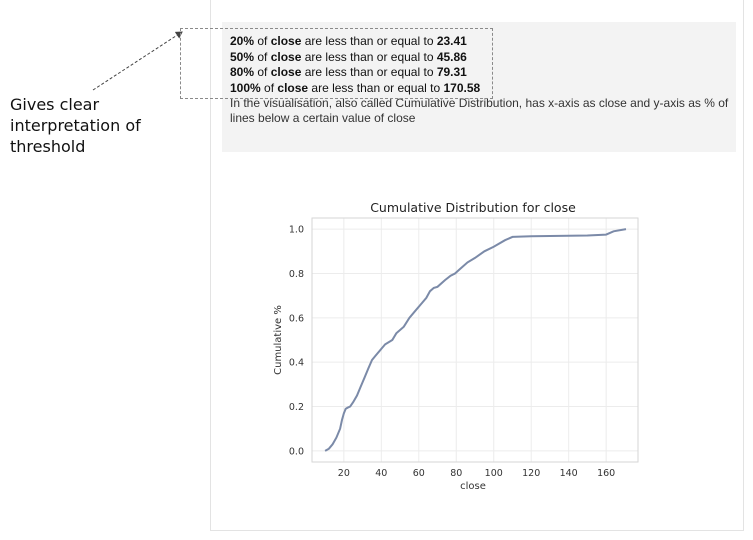 Image resolution: width=753 pixels, height=540 pixels. What do you see at coordinates (296, 451) in the screenshot?
I see `y-tick-label: 0.0` at bounding box center [296, 451].